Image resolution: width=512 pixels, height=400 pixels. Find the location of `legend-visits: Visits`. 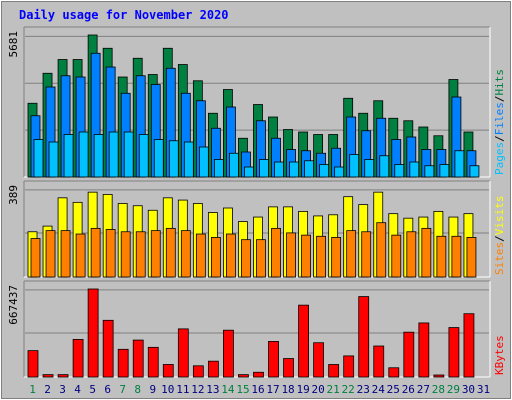

legend-visits: Visits is located at coordinates (499, 216).